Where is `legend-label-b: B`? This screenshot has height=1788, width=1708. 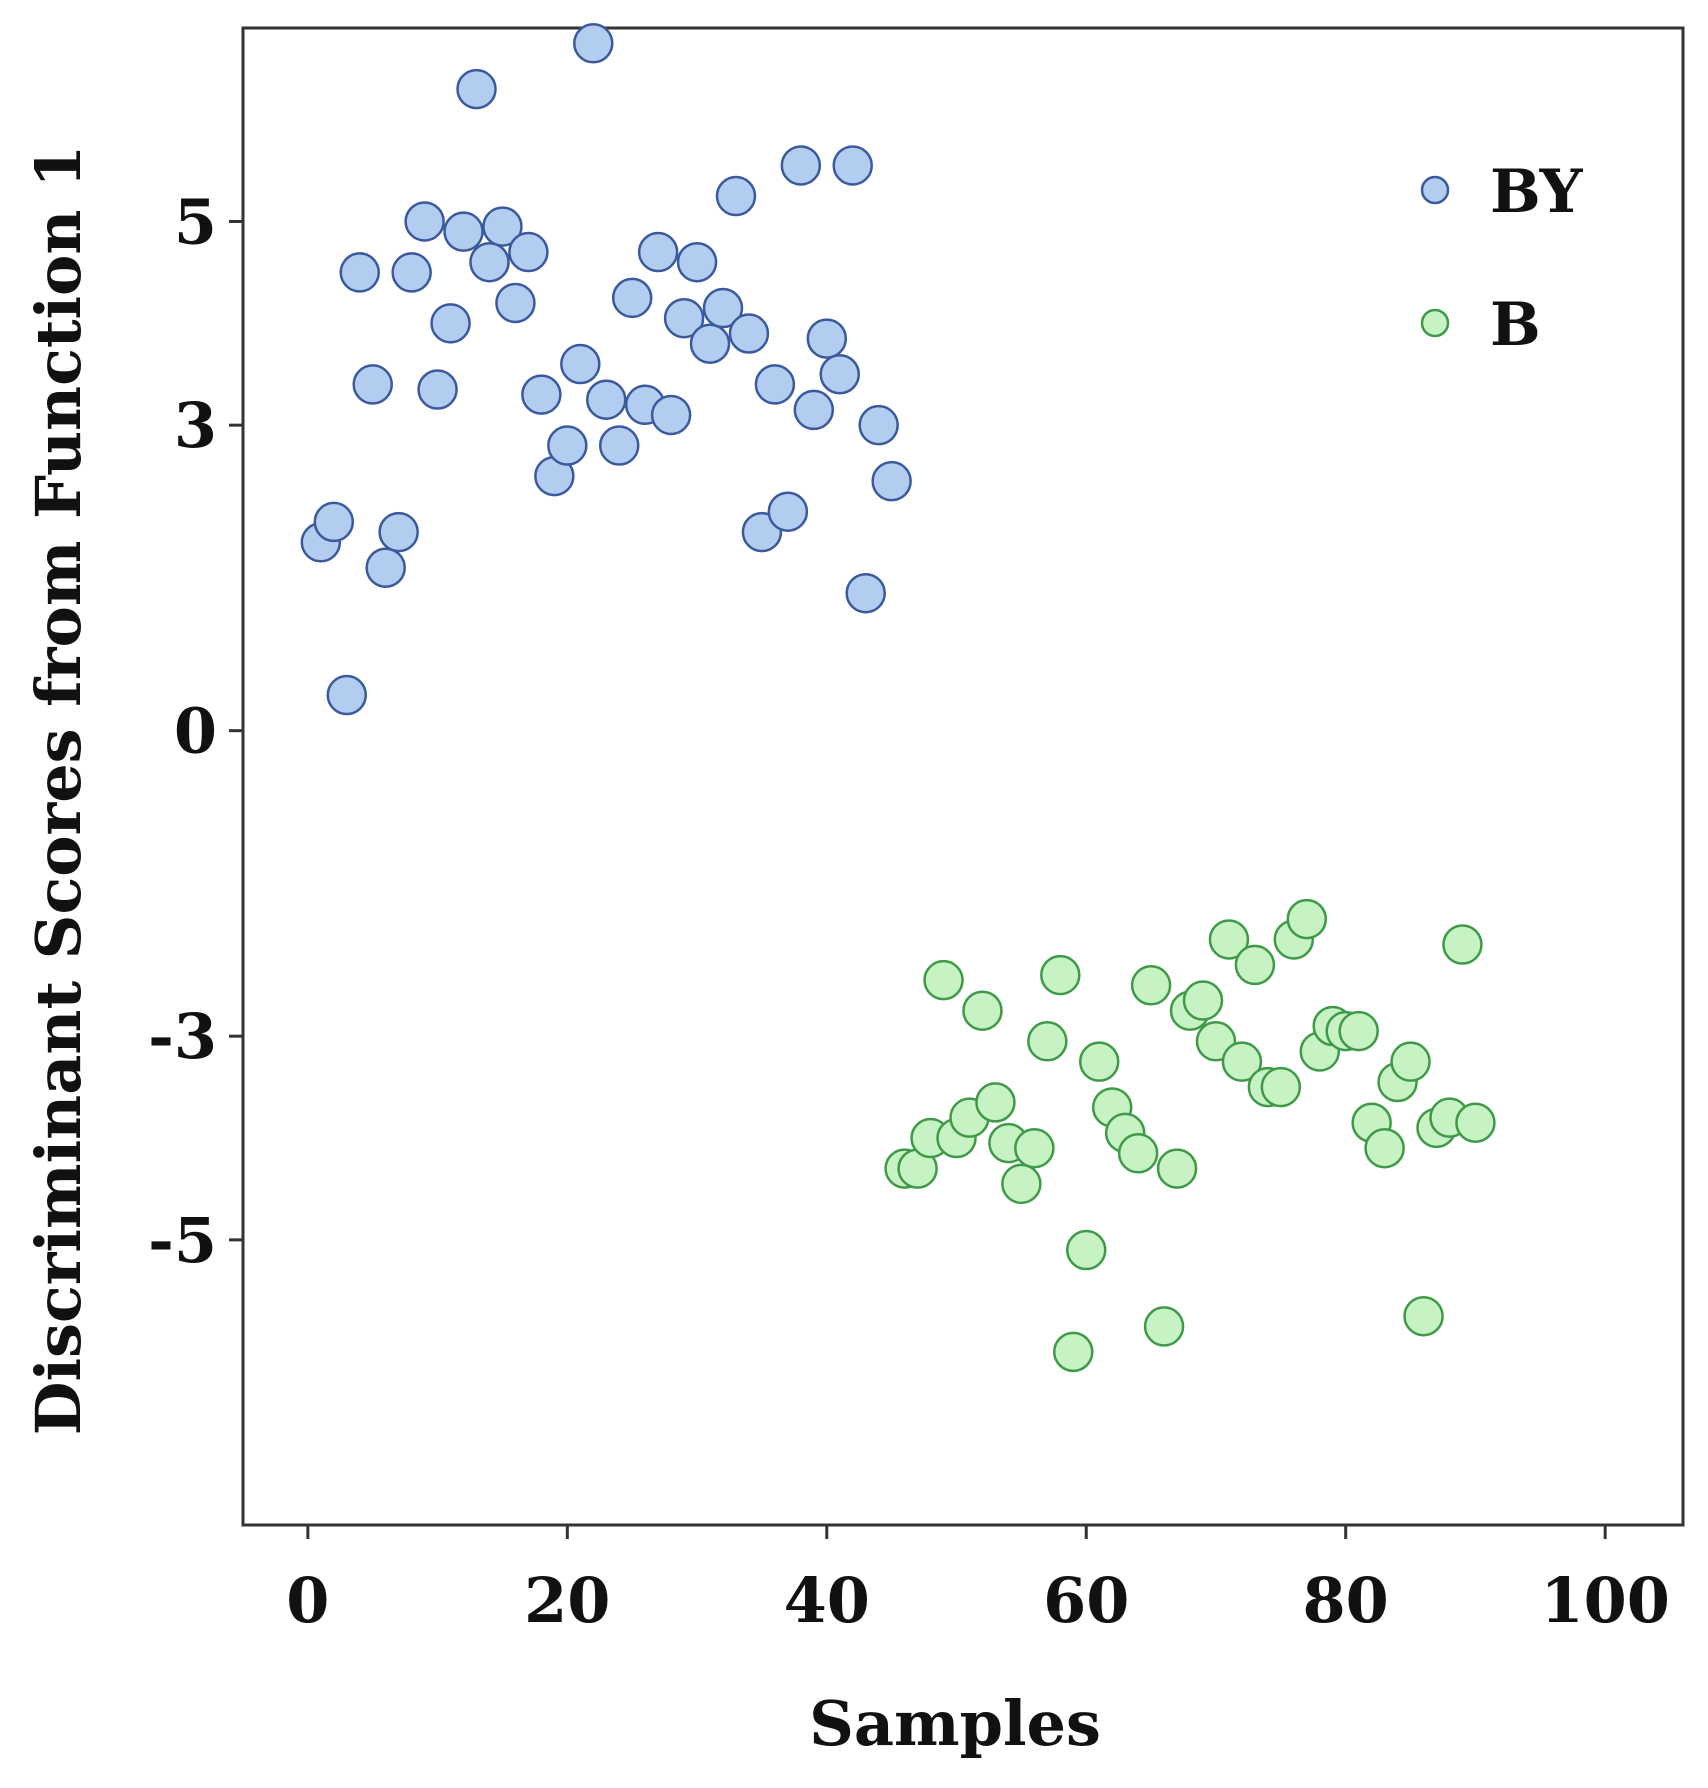
legend-label-b: B is located at coordinates (1515, 325).